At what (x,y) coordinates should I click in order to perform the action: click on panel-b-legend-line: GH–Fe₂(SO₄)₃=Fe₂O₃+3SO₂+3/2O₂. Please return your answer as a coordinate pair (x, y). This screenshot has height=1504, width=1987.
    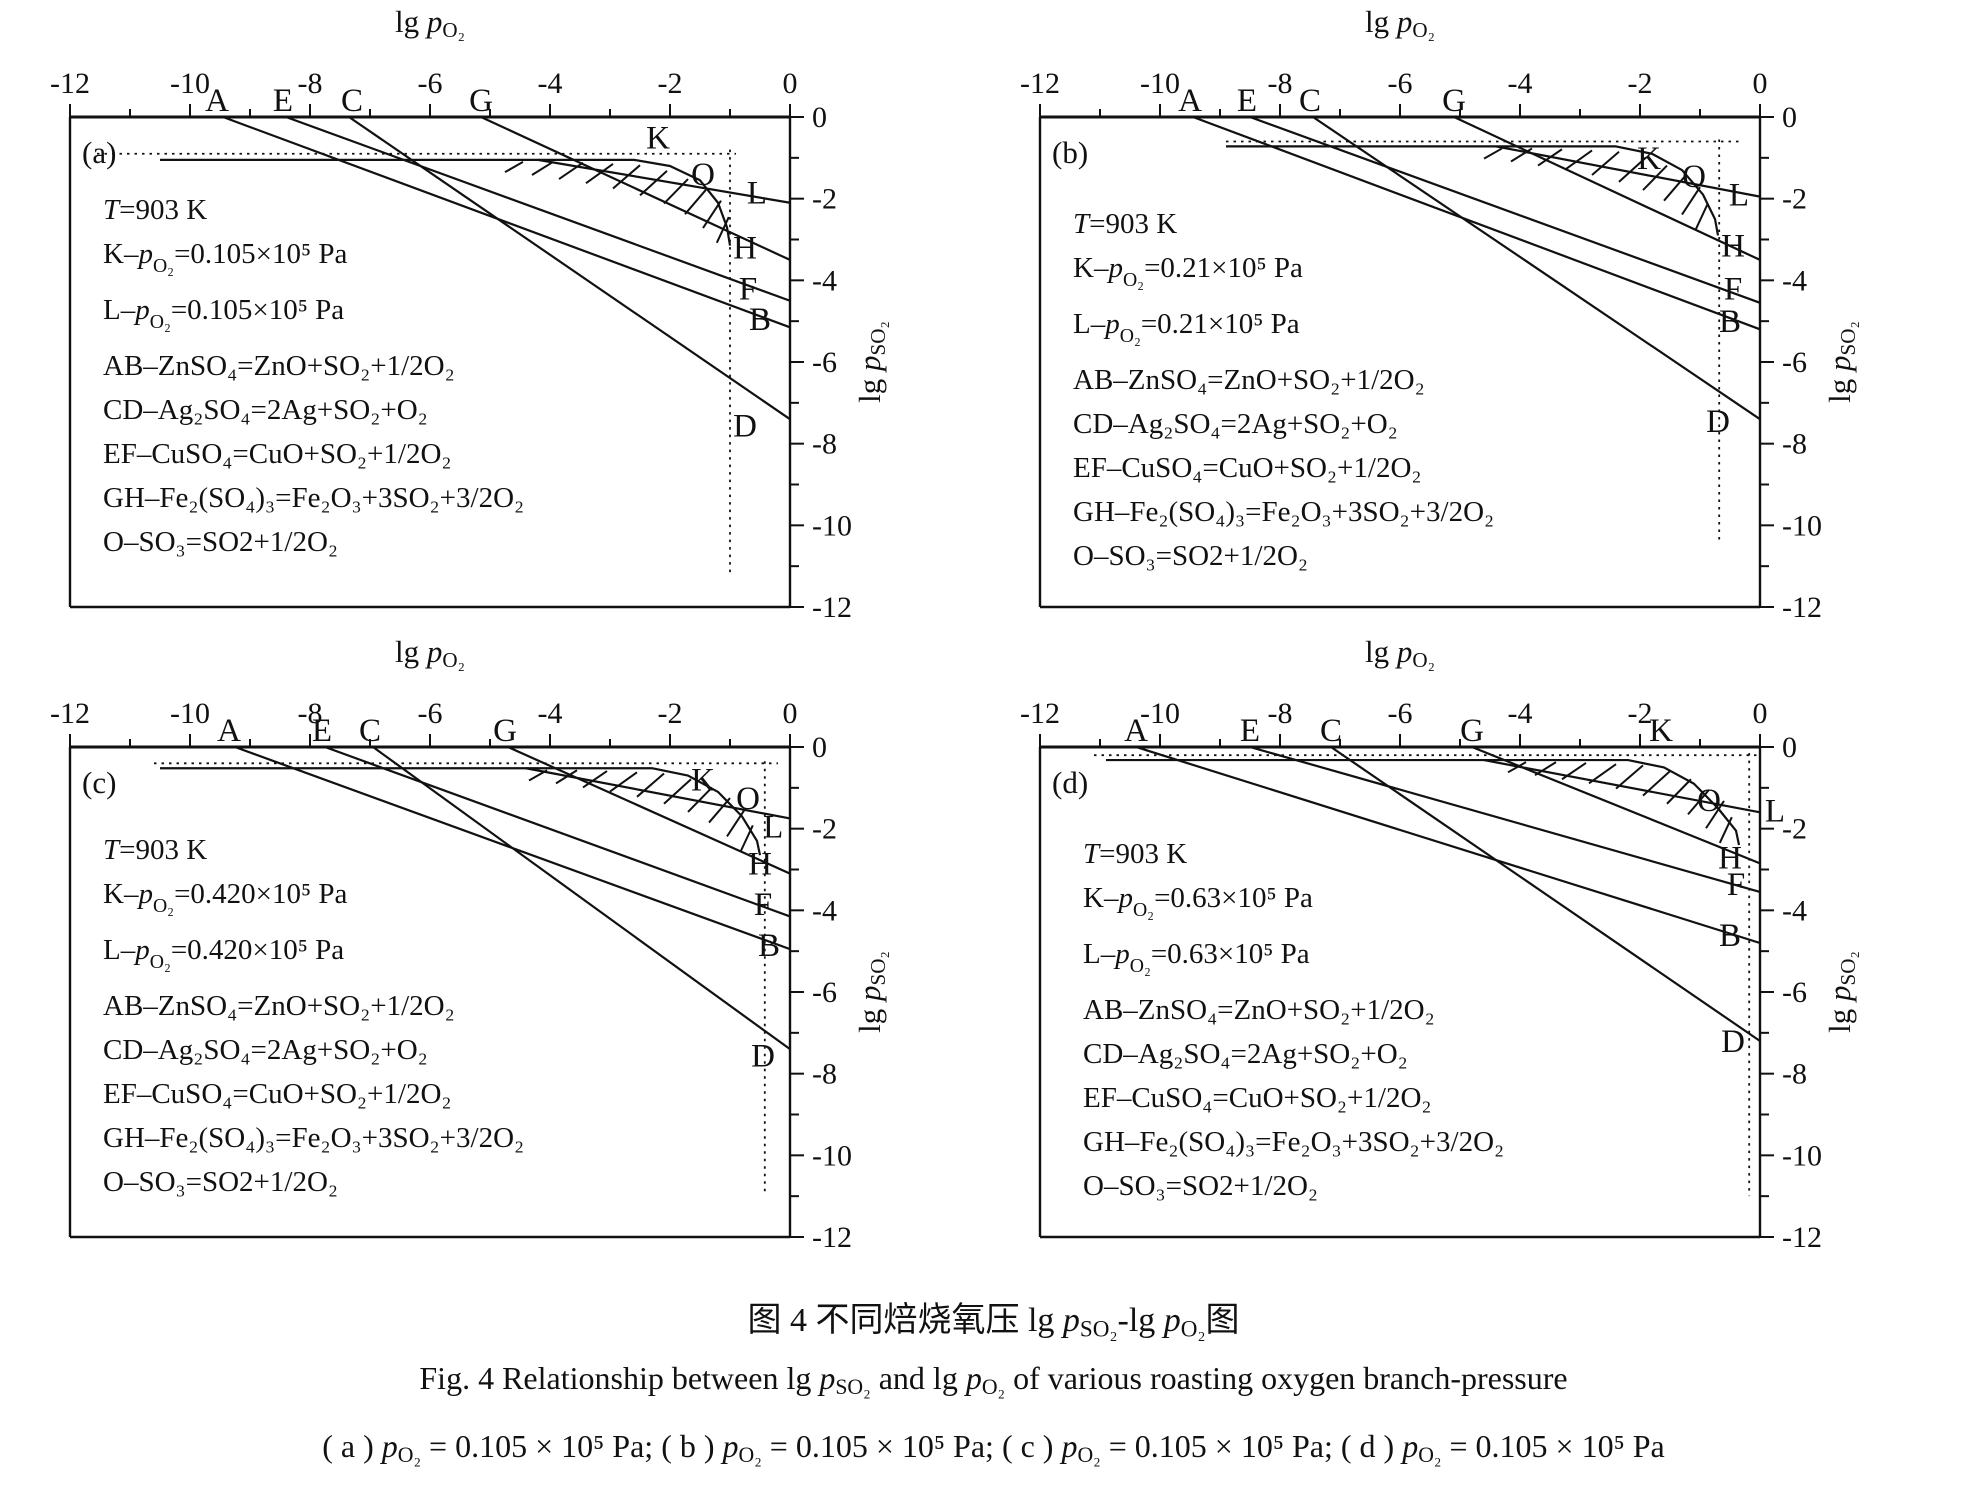
    Looking at the image, I should click on (1284, 511).